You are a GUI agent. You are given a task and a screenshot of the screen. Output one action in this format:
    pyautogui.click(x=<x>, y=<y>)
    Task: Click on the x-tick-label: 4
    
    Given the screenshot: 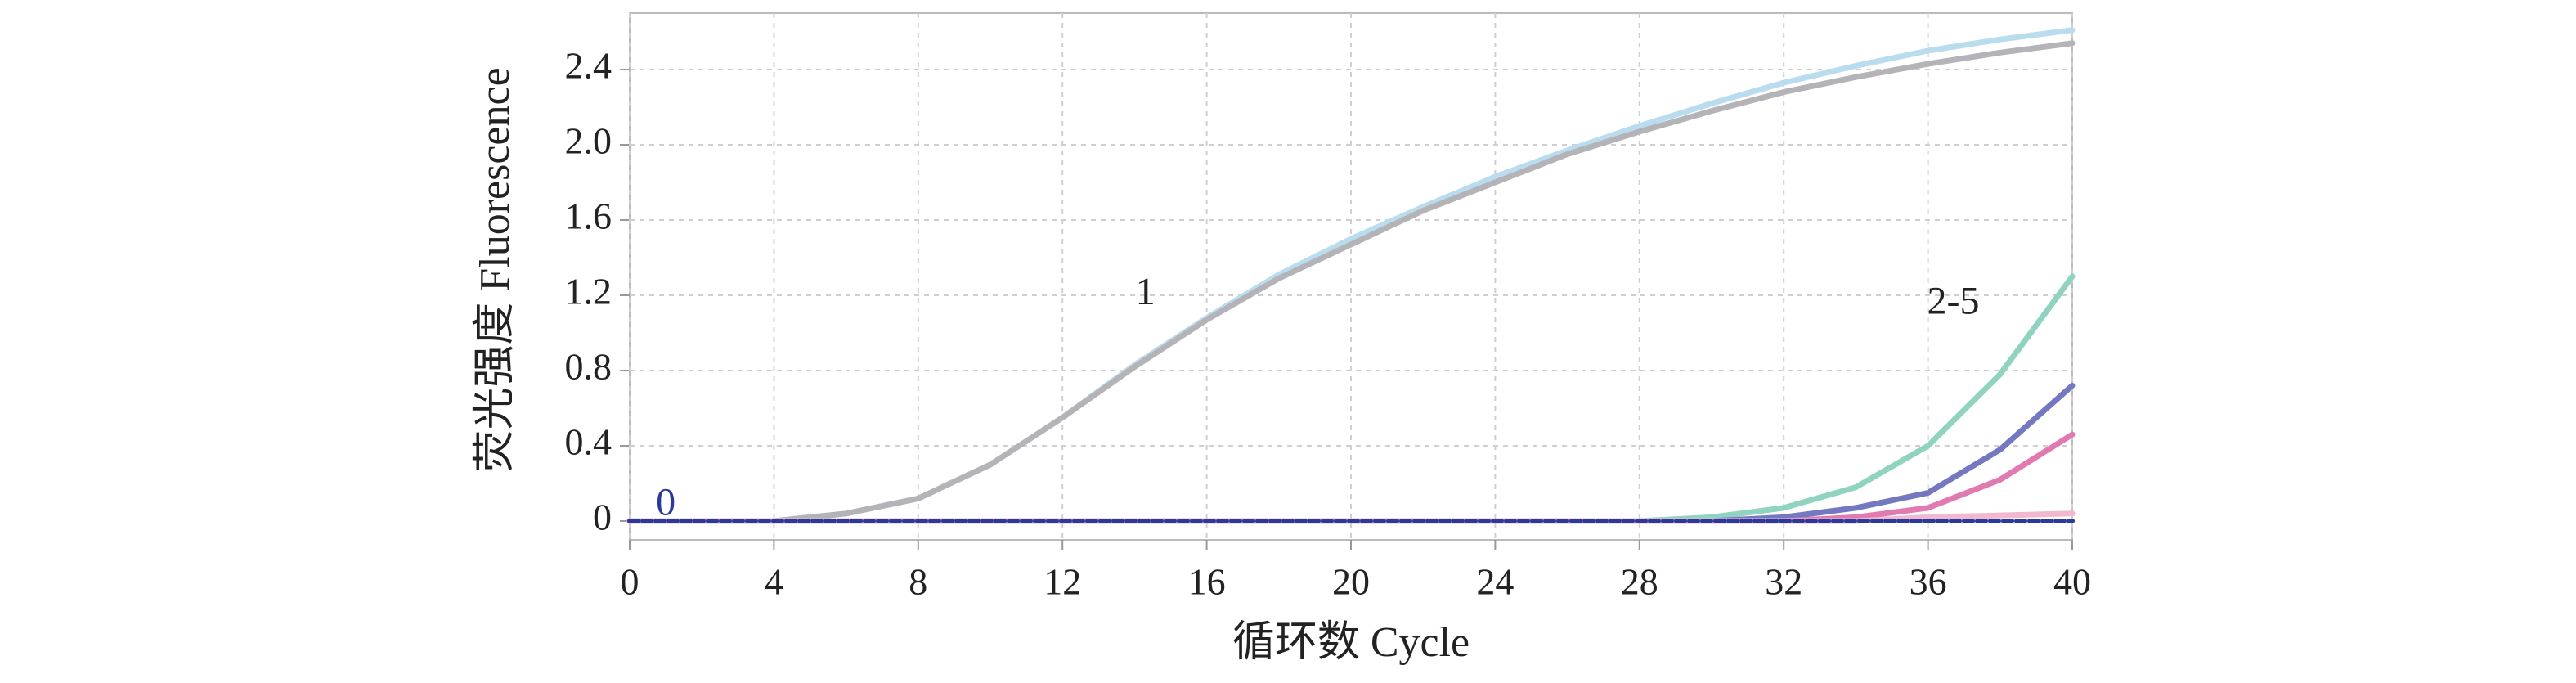 What is the action you would take?
    pyautogui.click(x=774, y=582)
    